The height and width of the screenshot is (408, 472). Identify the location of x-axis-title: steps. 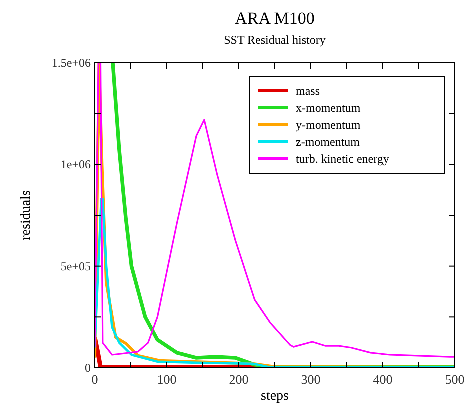
(275, 396).